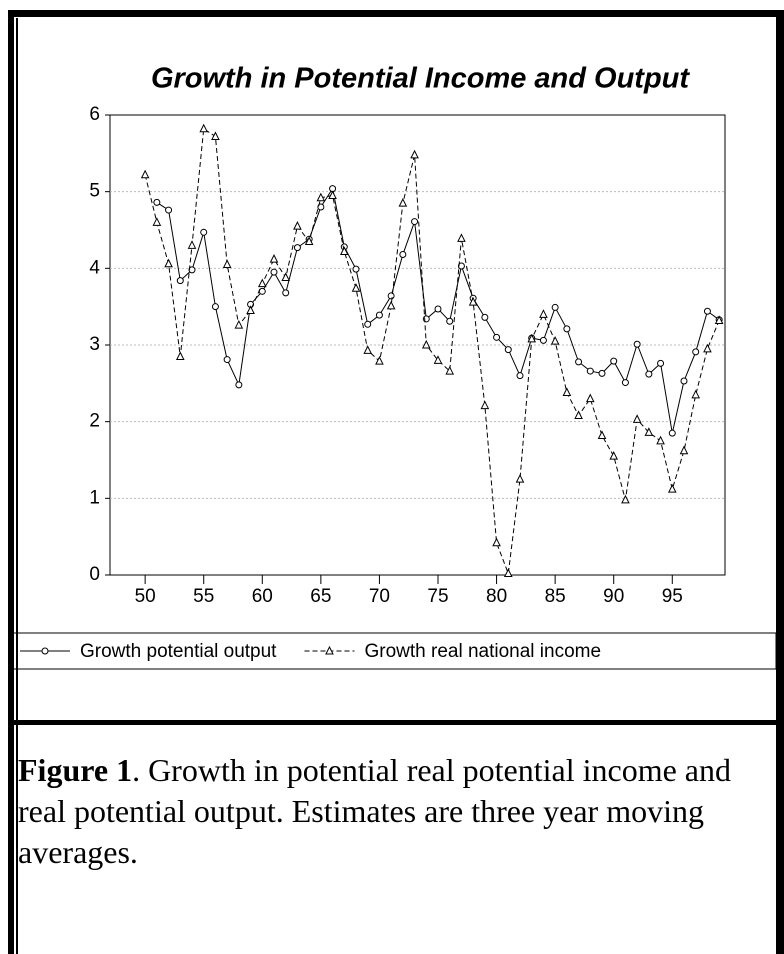 The image size is (784, 954). What do you see at coordinates (94, 344) in the screenshot?
I see `y-tick-label: 3` at bounding box center [94, 344].